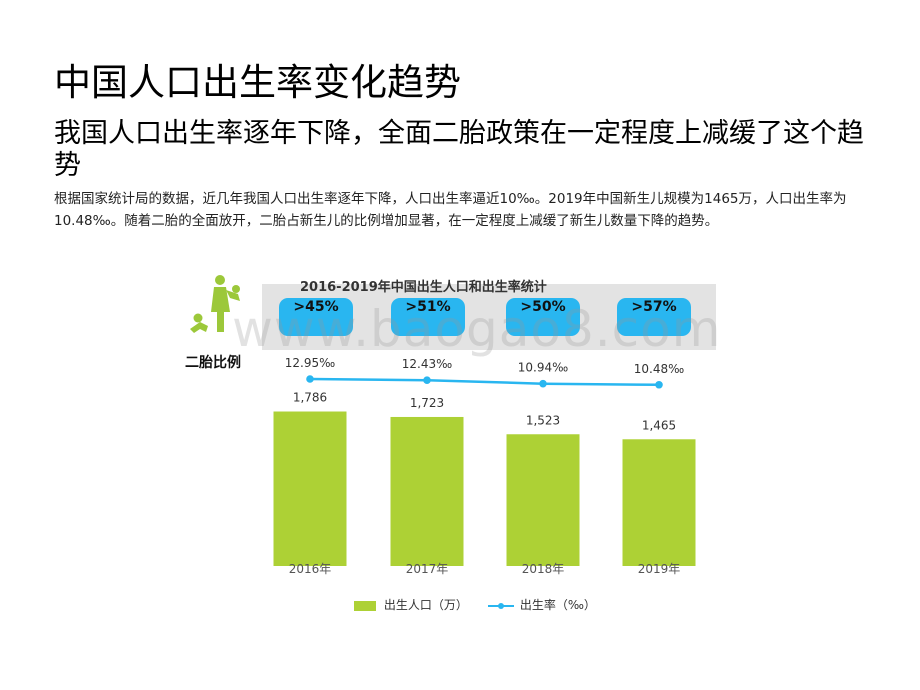  I want to click on ratio-badge-2017: >51%, so click(428, 317).